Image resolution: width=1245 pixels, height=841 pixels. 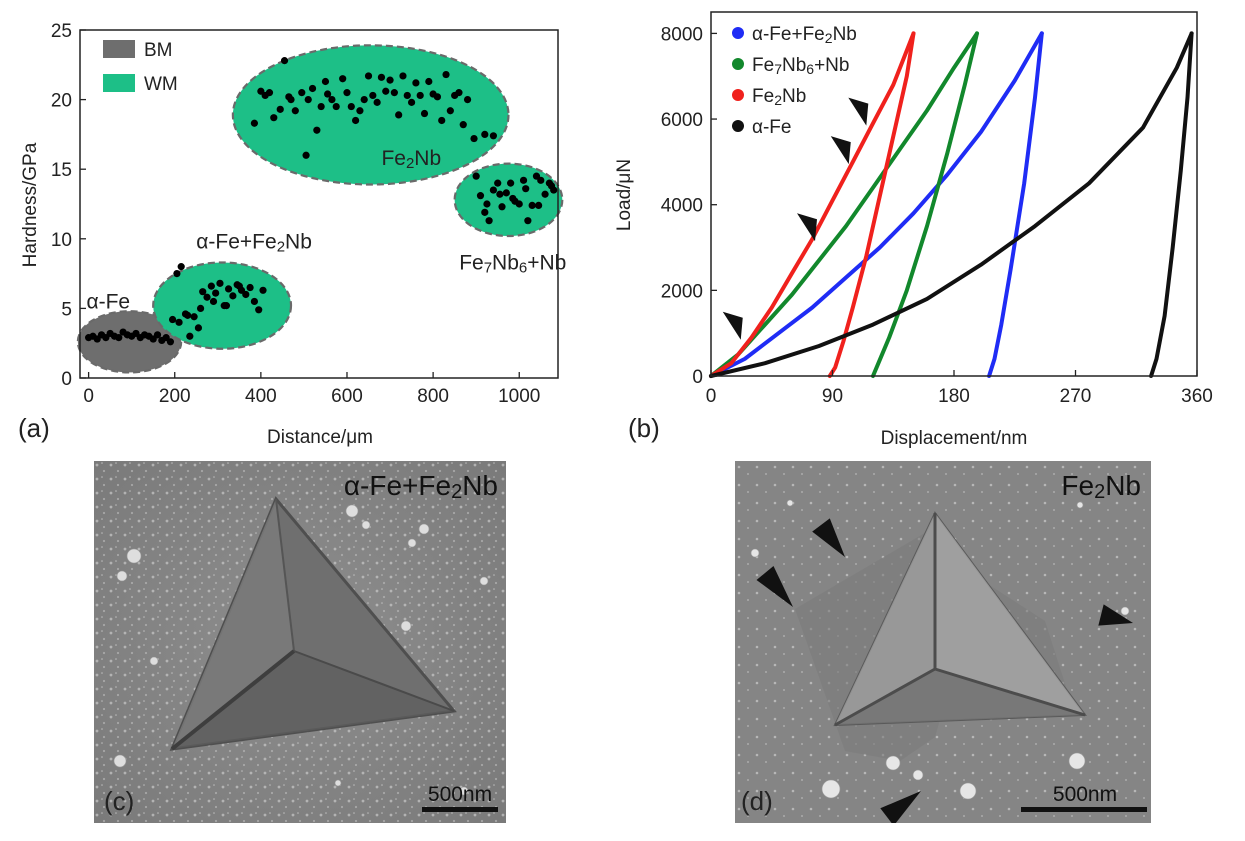 I want to click on legend-label: BM, so click(x=158, y=50).